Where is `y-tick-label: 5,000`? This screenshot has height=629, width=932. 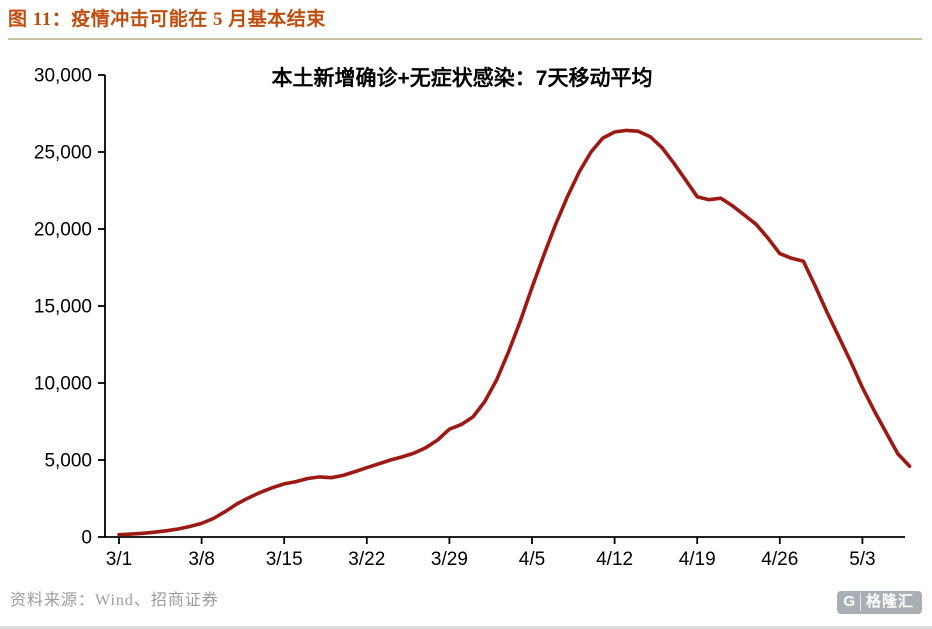
y-tick-label: 5,000 is located at coordinates (68, 461).